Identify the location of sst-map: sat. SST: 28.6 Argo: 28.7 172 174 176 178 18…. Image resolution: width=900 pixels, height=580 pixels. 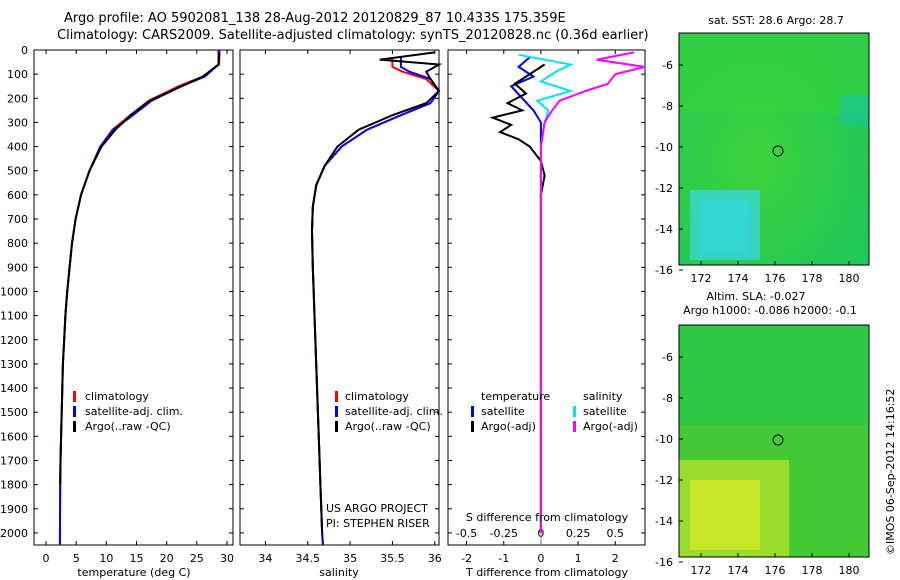
(762, 165).